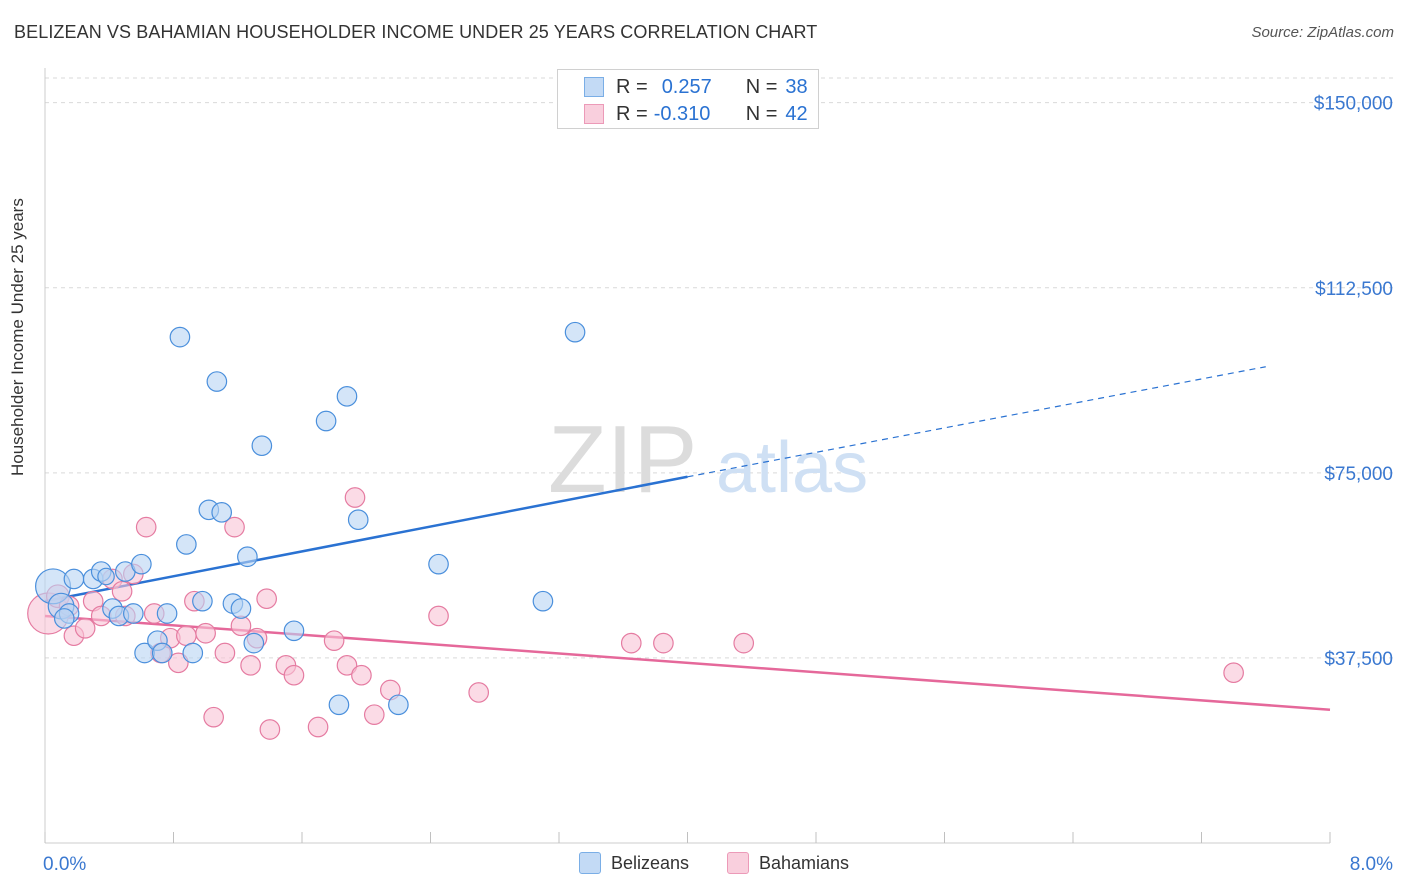 The width and height of the screenshot is (1406, 892). I want to click on legend-row-bahamians: R = -0.310 N = 42, so click(696, 114).